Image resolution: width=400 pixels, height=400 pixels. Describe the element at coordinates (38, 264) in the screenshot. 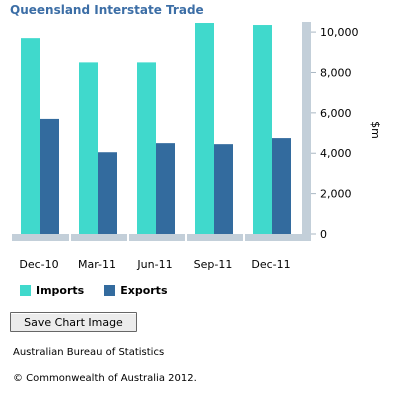

I see `x-tick-label: Dec-10` at that location.